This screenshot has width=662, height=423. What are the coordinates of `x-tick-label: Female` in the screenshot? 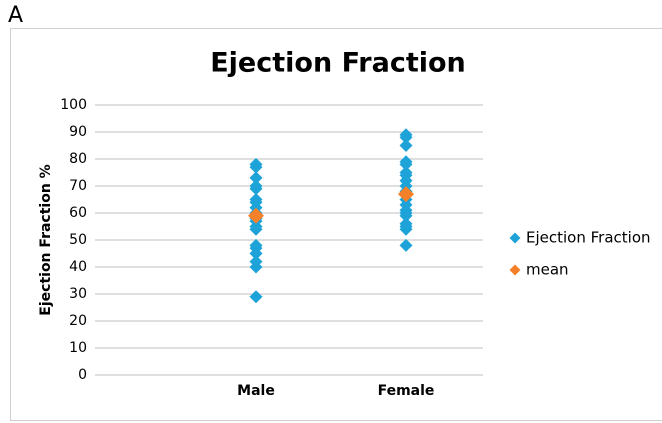 It's located at (406, 391).